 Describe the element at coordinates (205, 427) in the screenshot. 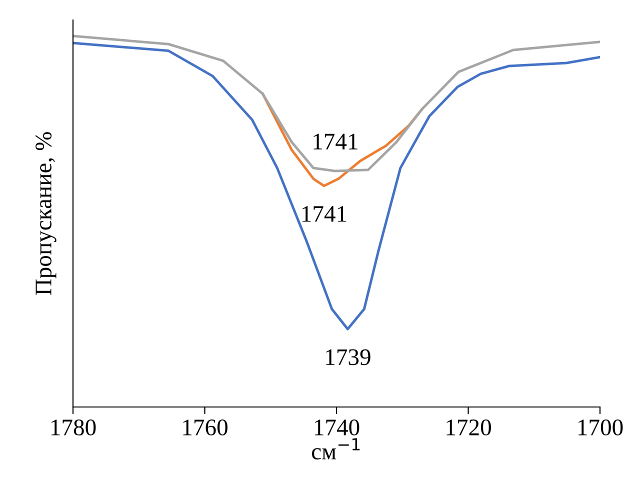

I see `x-tick-label: 1760` at that location.